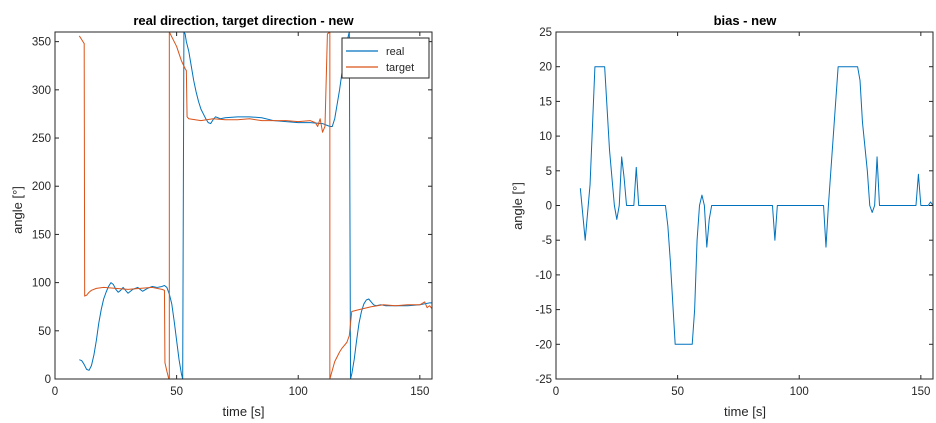  Describe the element at coordinates (41, 187) in the screenshot. I see `y-tick-label: 200` at that location.